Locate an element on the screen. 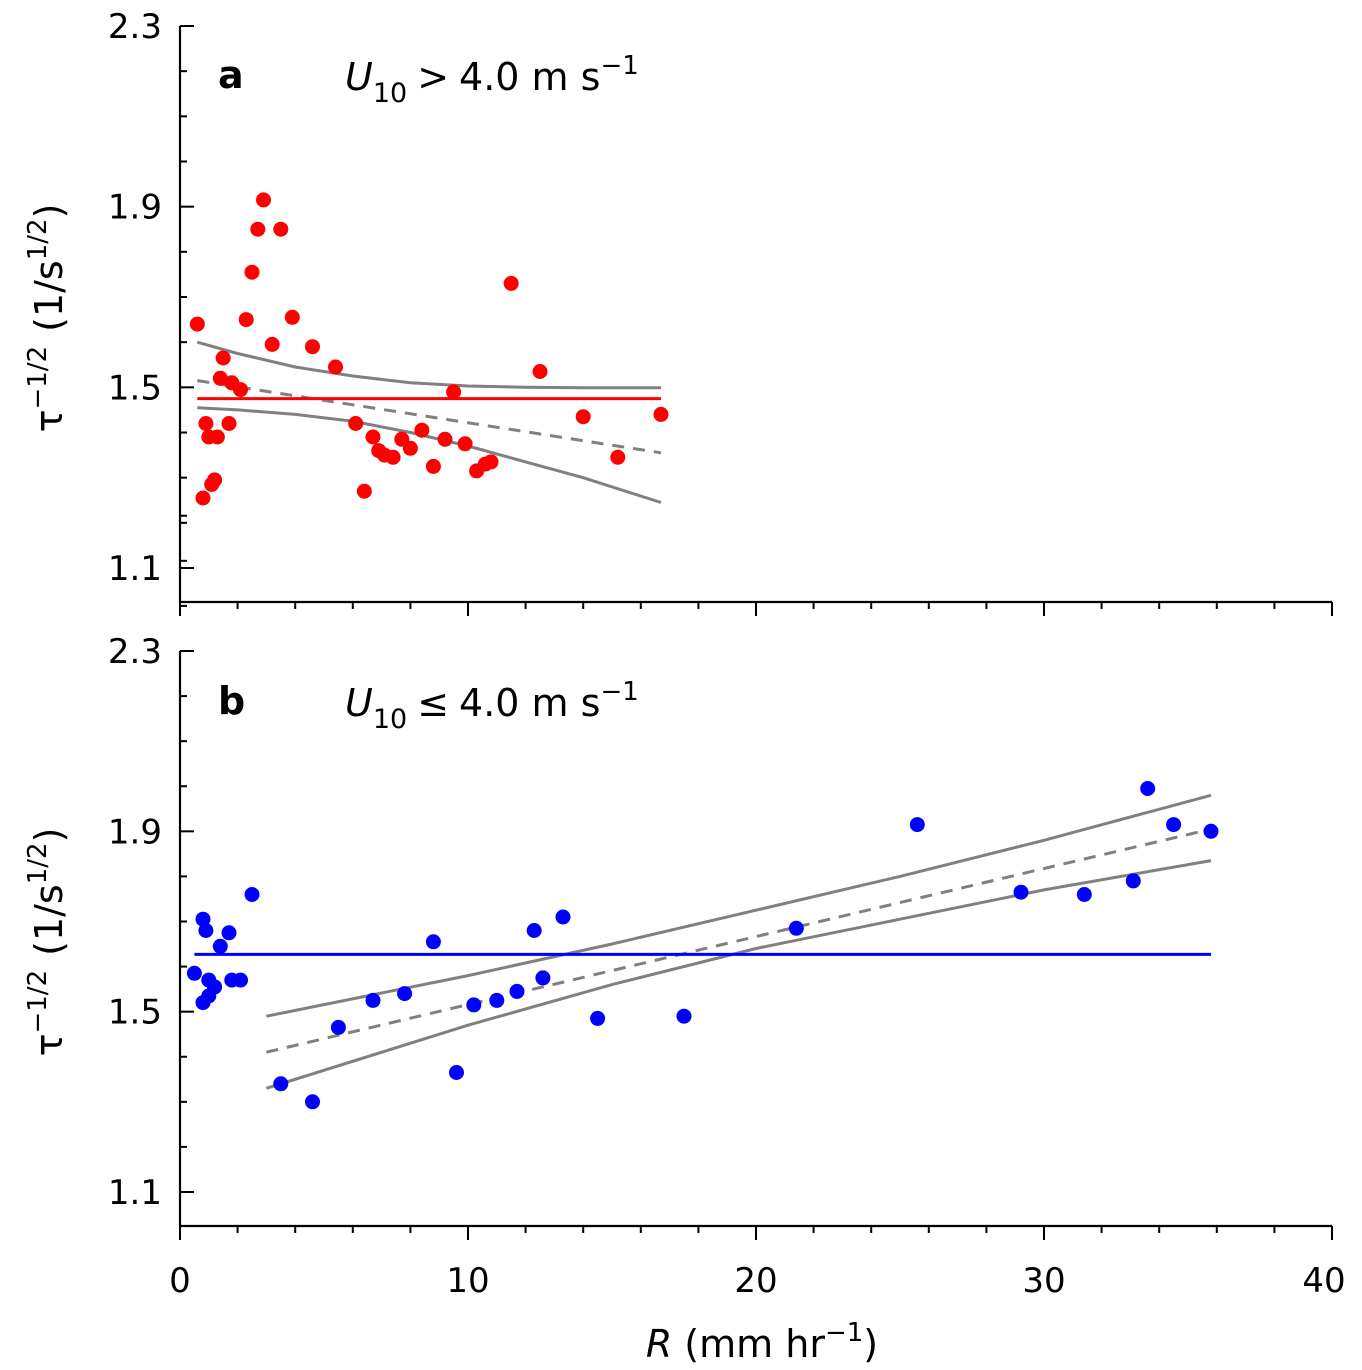  panel-a-plot-area is located at coordinates (429, 349).